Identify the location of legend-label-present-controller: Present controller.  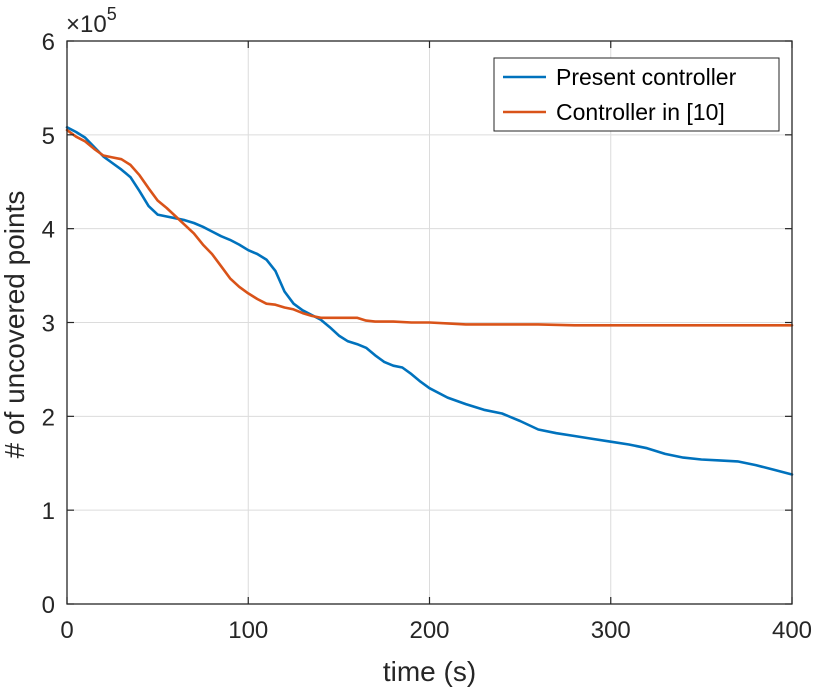
(646, 77).